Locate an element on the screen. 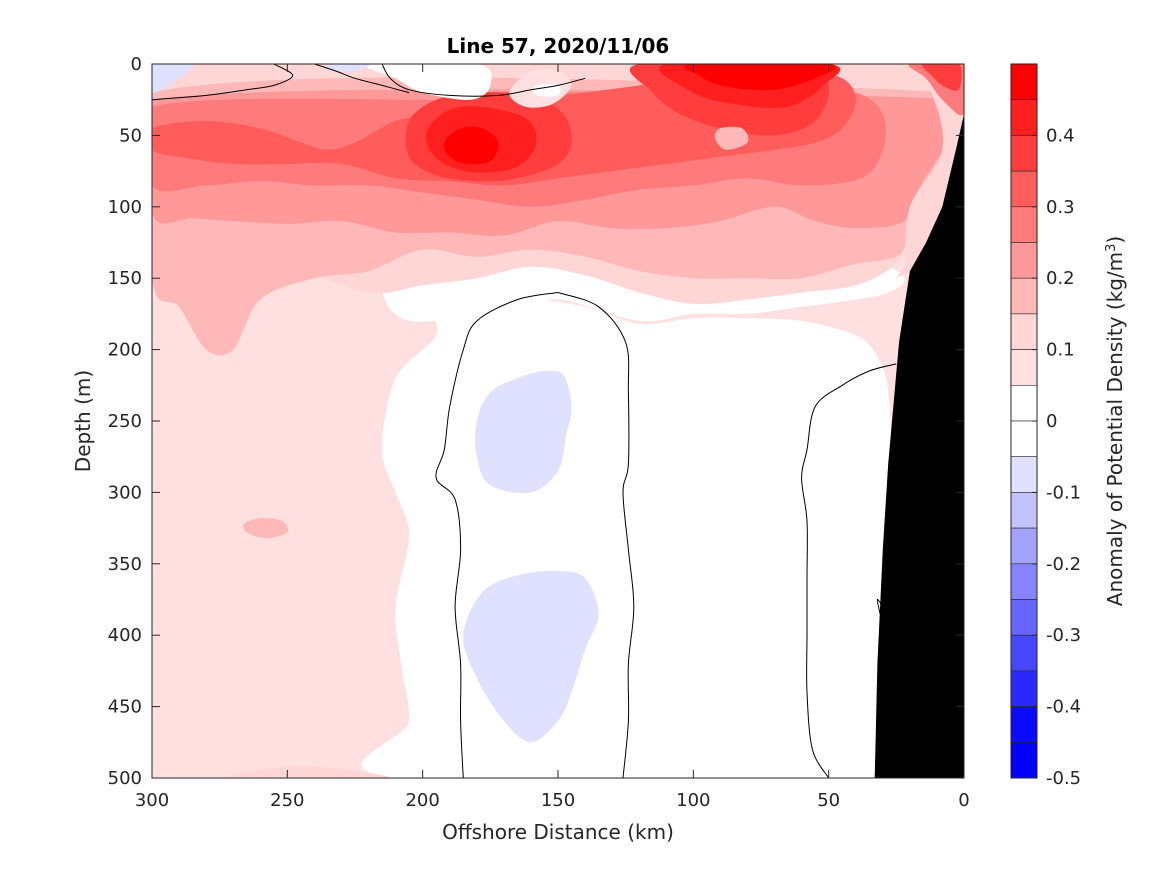  colorbar-tick-label: 0.3 is located at coordinates (1060, 207).